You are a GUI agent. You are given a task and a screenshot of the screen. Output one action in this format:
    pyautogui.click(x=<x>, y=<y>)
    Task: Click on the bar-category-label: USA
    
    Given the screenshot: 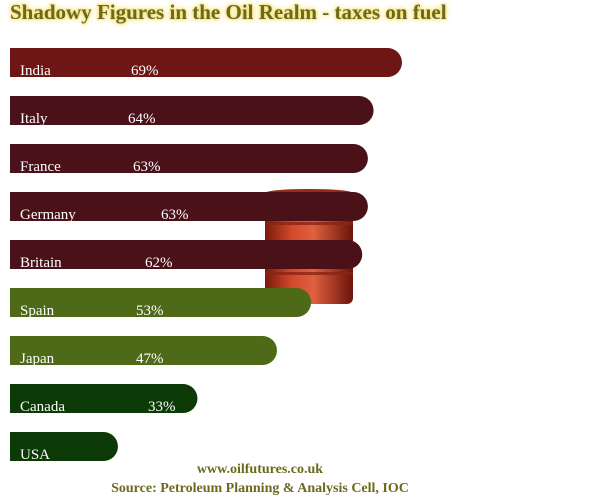 What is the action you would take?
    pyautogui.click(x=35, y=455)
    